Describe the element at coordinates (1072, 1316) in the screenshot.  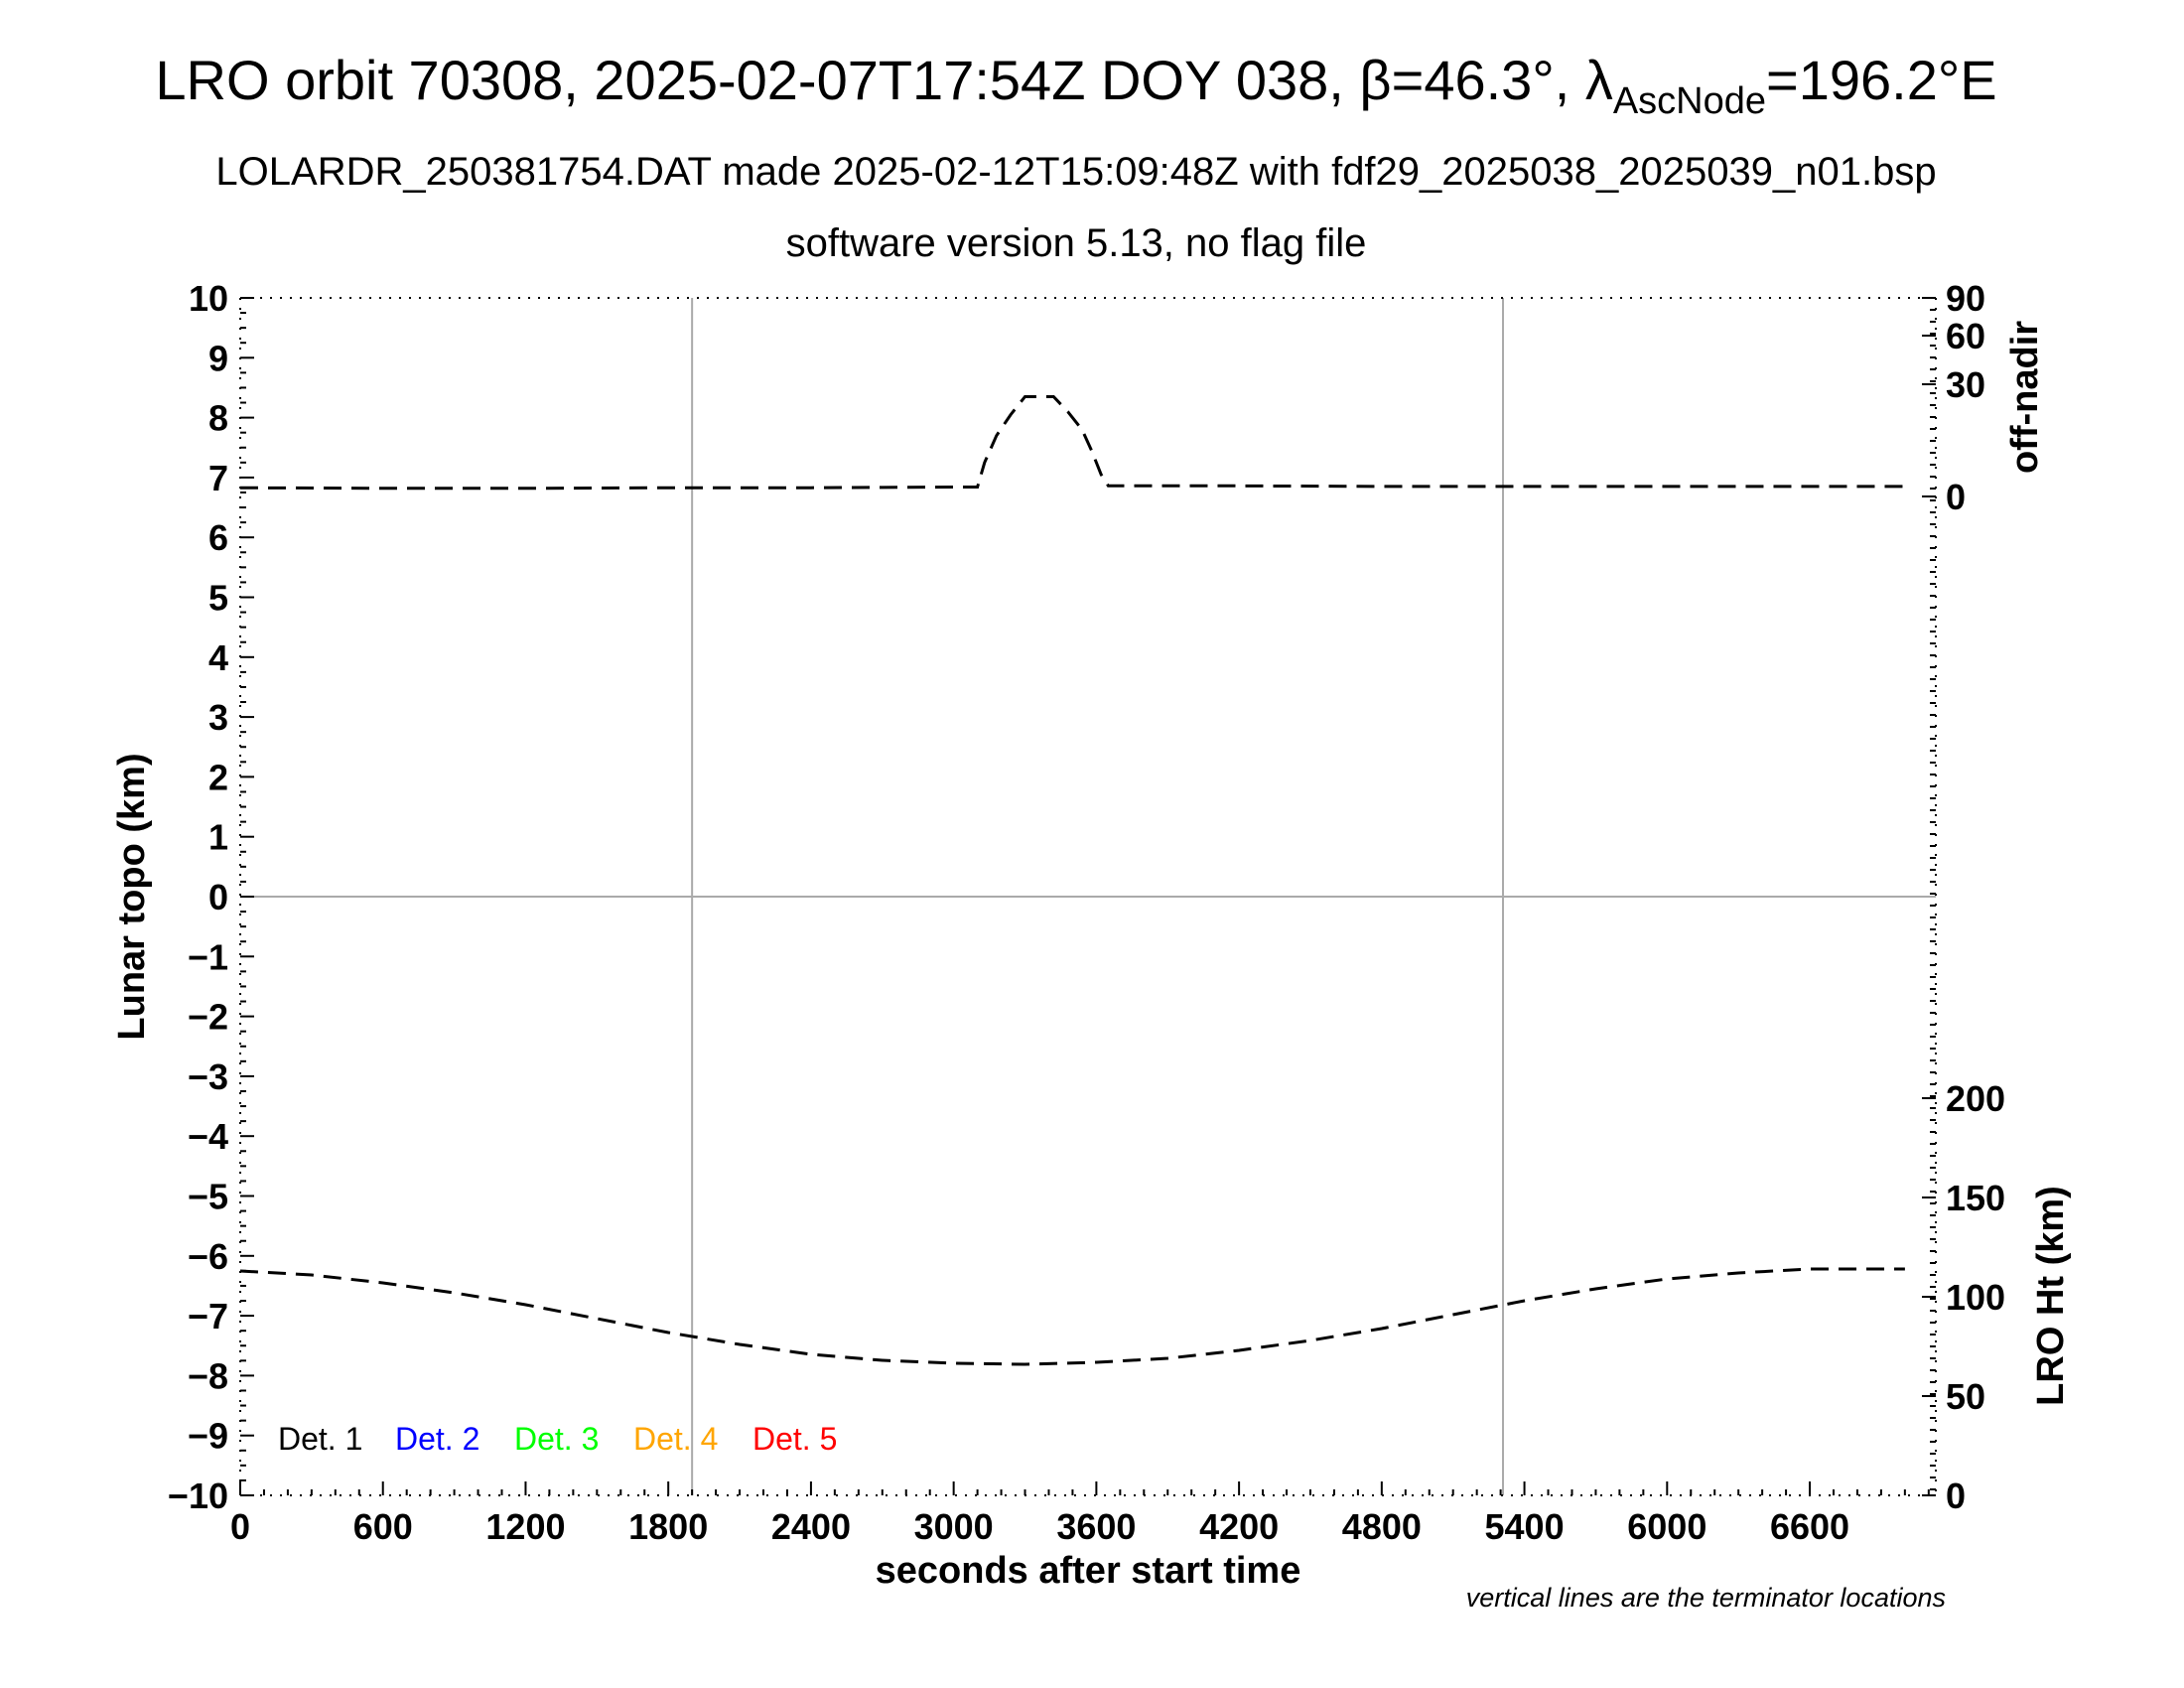
I see `lro-height-trace` at that location.